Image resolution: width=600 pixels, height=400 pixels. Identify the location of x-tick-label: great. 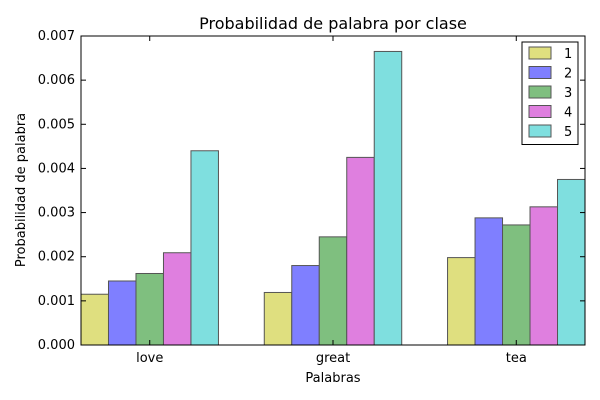
(333, 358).